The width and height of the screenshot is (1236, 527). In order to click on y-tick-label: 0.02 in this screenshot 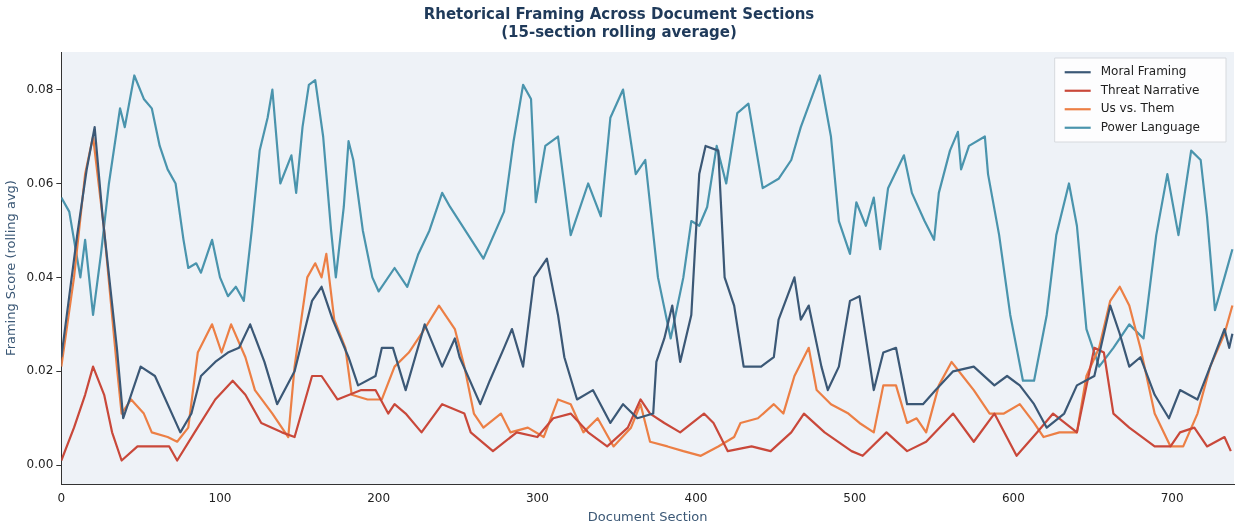, I will do `click(40, 370)`.